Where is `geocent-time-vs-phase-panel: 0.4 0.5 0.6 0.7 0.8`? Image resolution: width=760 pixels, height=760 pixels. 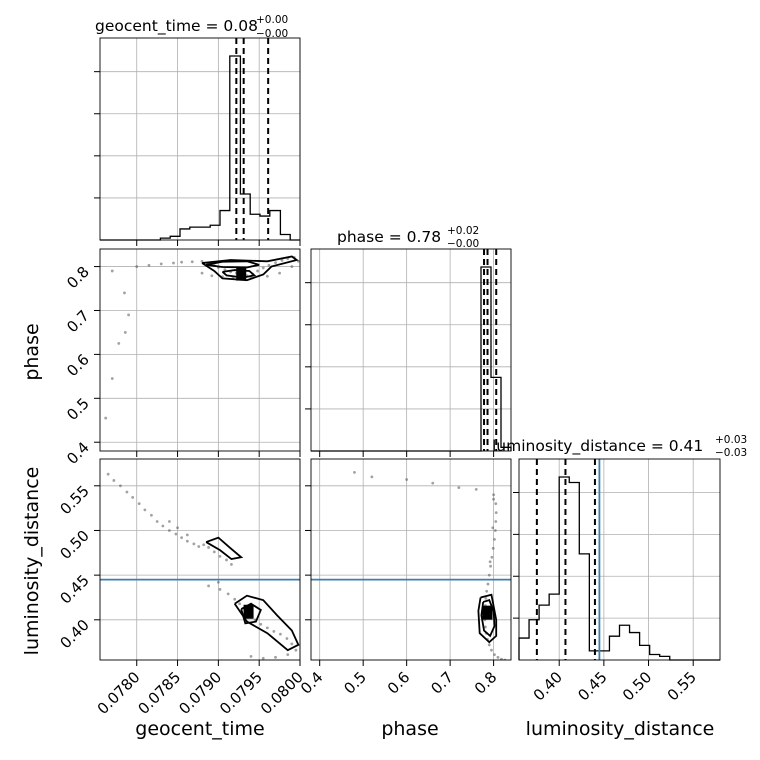 geocent-time-vs-phase-panel: 0.4 0.5 0.6 0.7 0.8 is located at coordinates (182, 358).